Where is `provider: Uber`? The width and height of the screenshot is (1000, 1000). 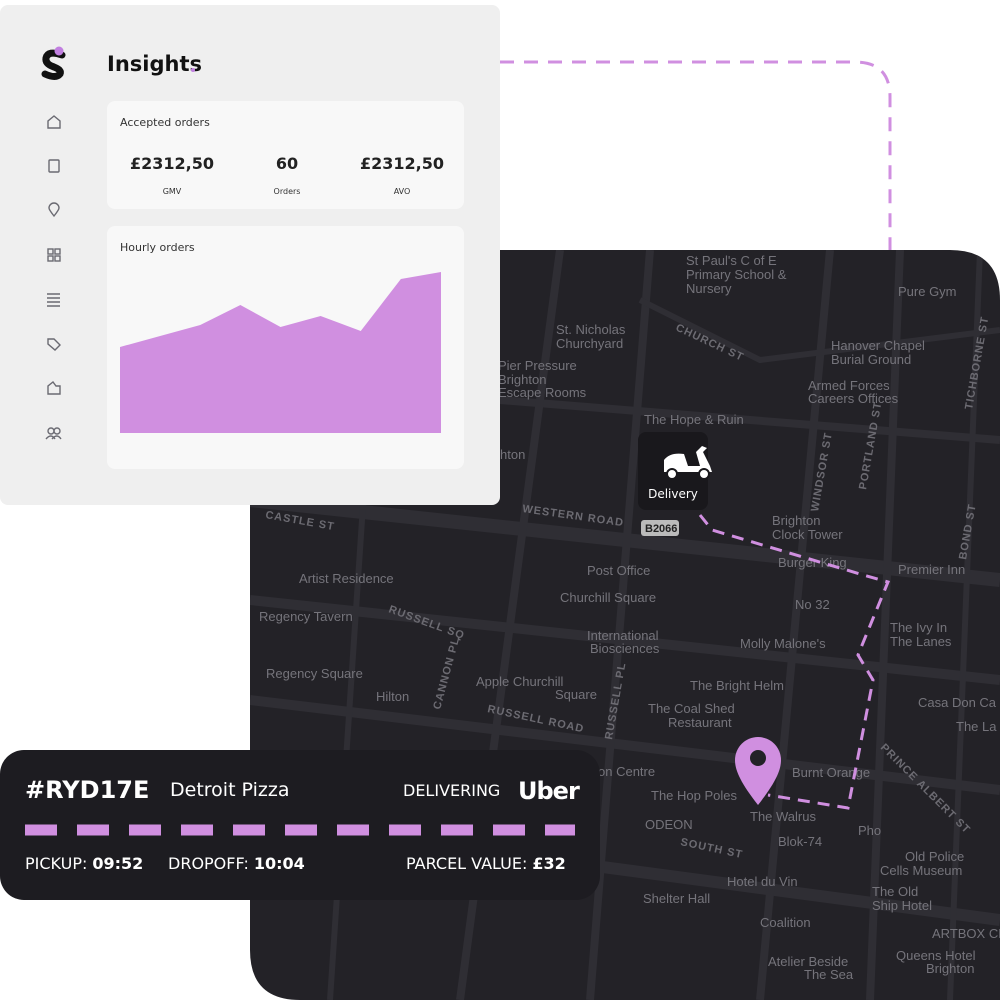
provider: Uber is located at coordinates (549, 791).